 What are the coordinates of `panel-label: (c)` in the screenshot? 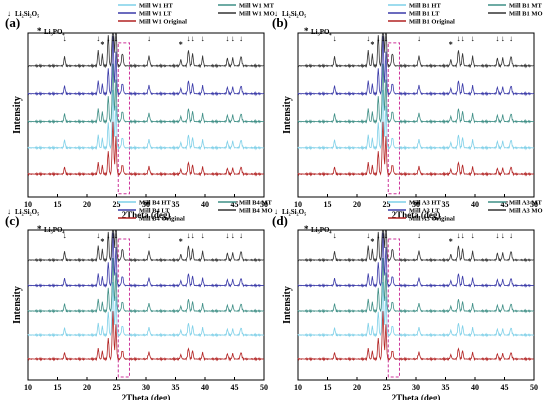 It's located at (12, 220).